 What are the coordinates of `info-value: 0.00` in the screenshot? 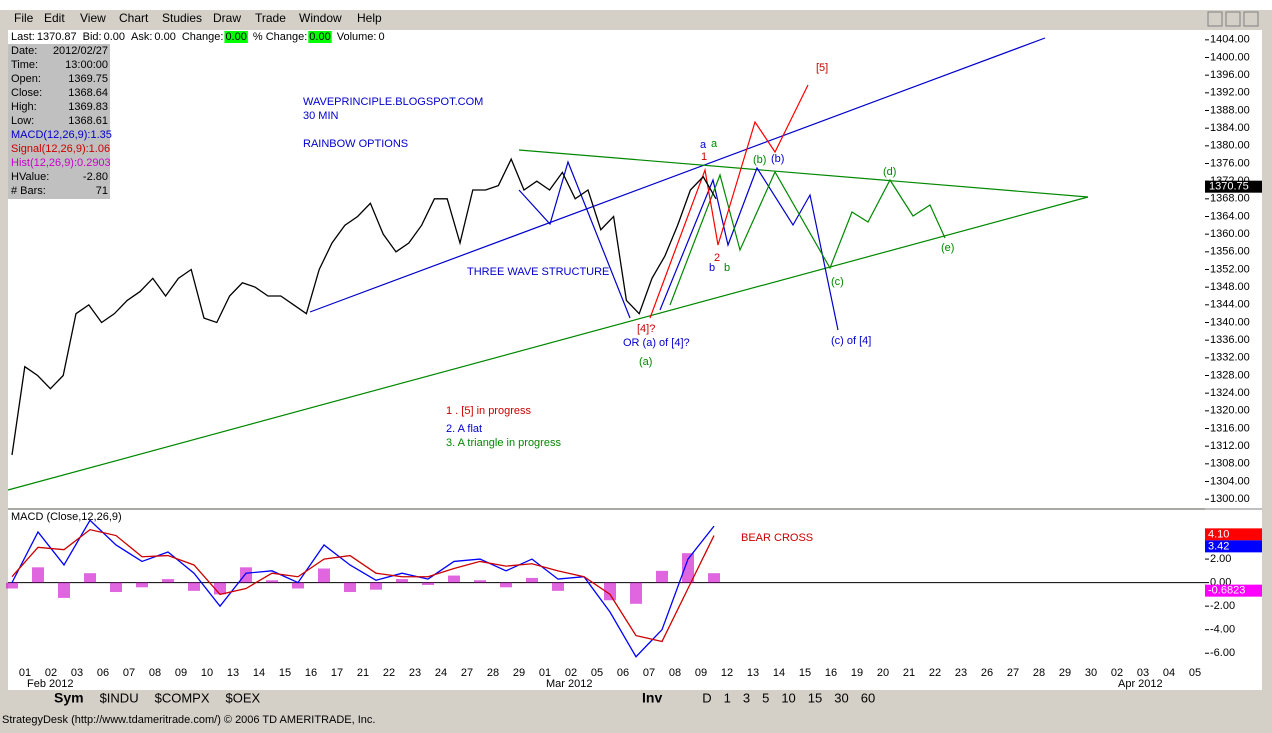 It's located at (319, 37).